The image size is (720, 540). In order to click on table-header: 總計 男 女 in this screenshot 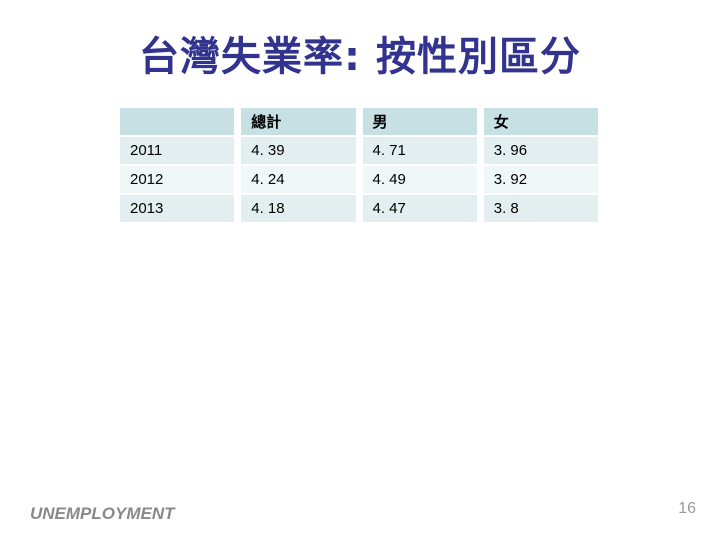, I will do `click(359, 121)`.